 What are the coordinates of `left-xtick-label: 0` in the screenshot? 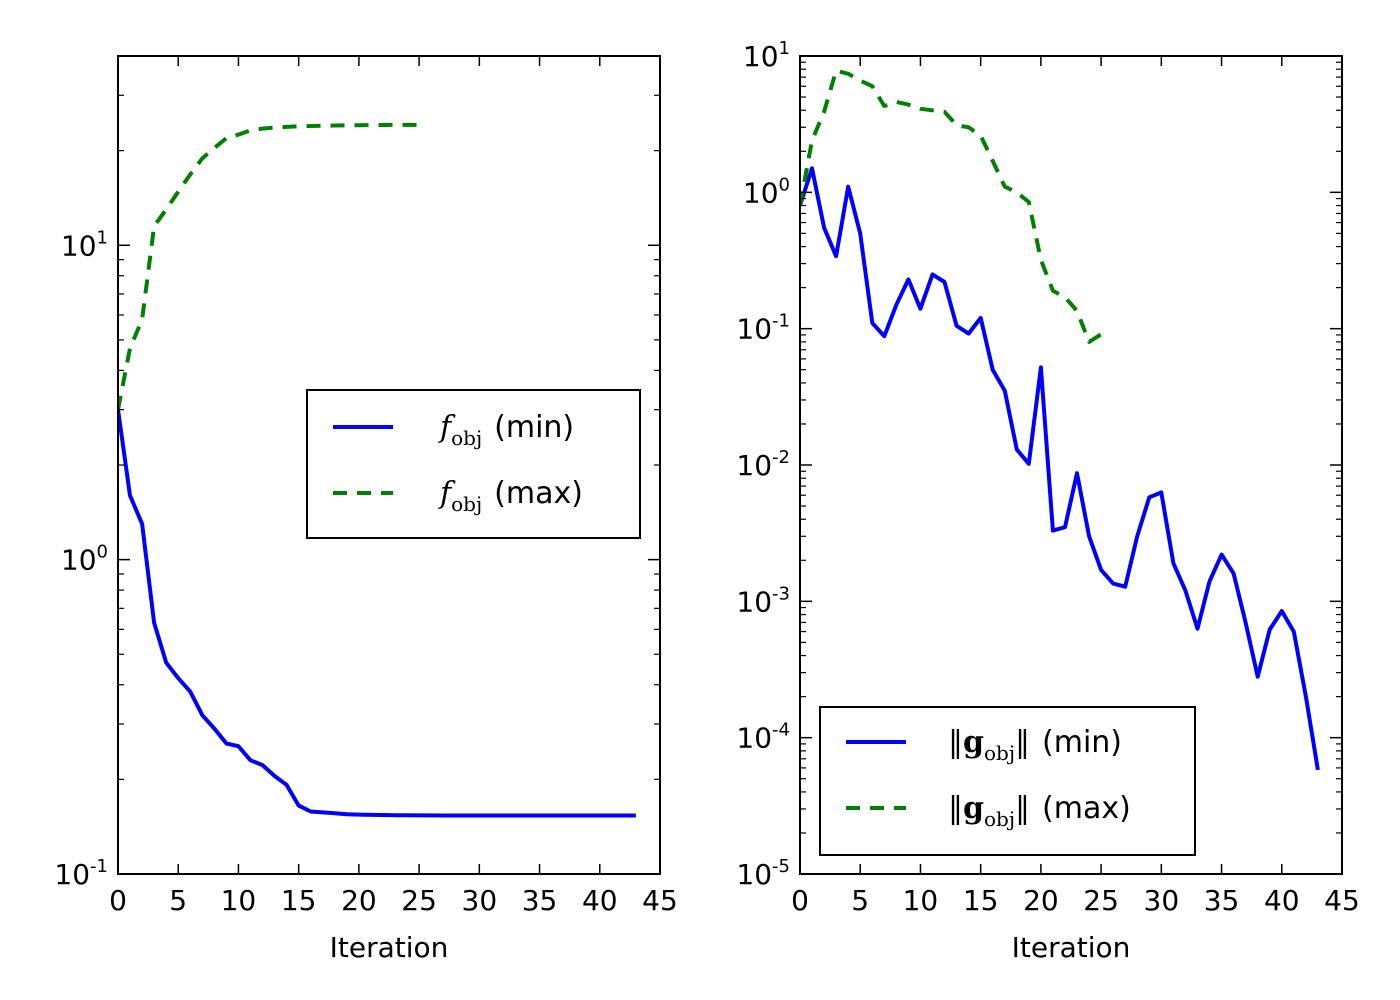 It's located at (118, 900).